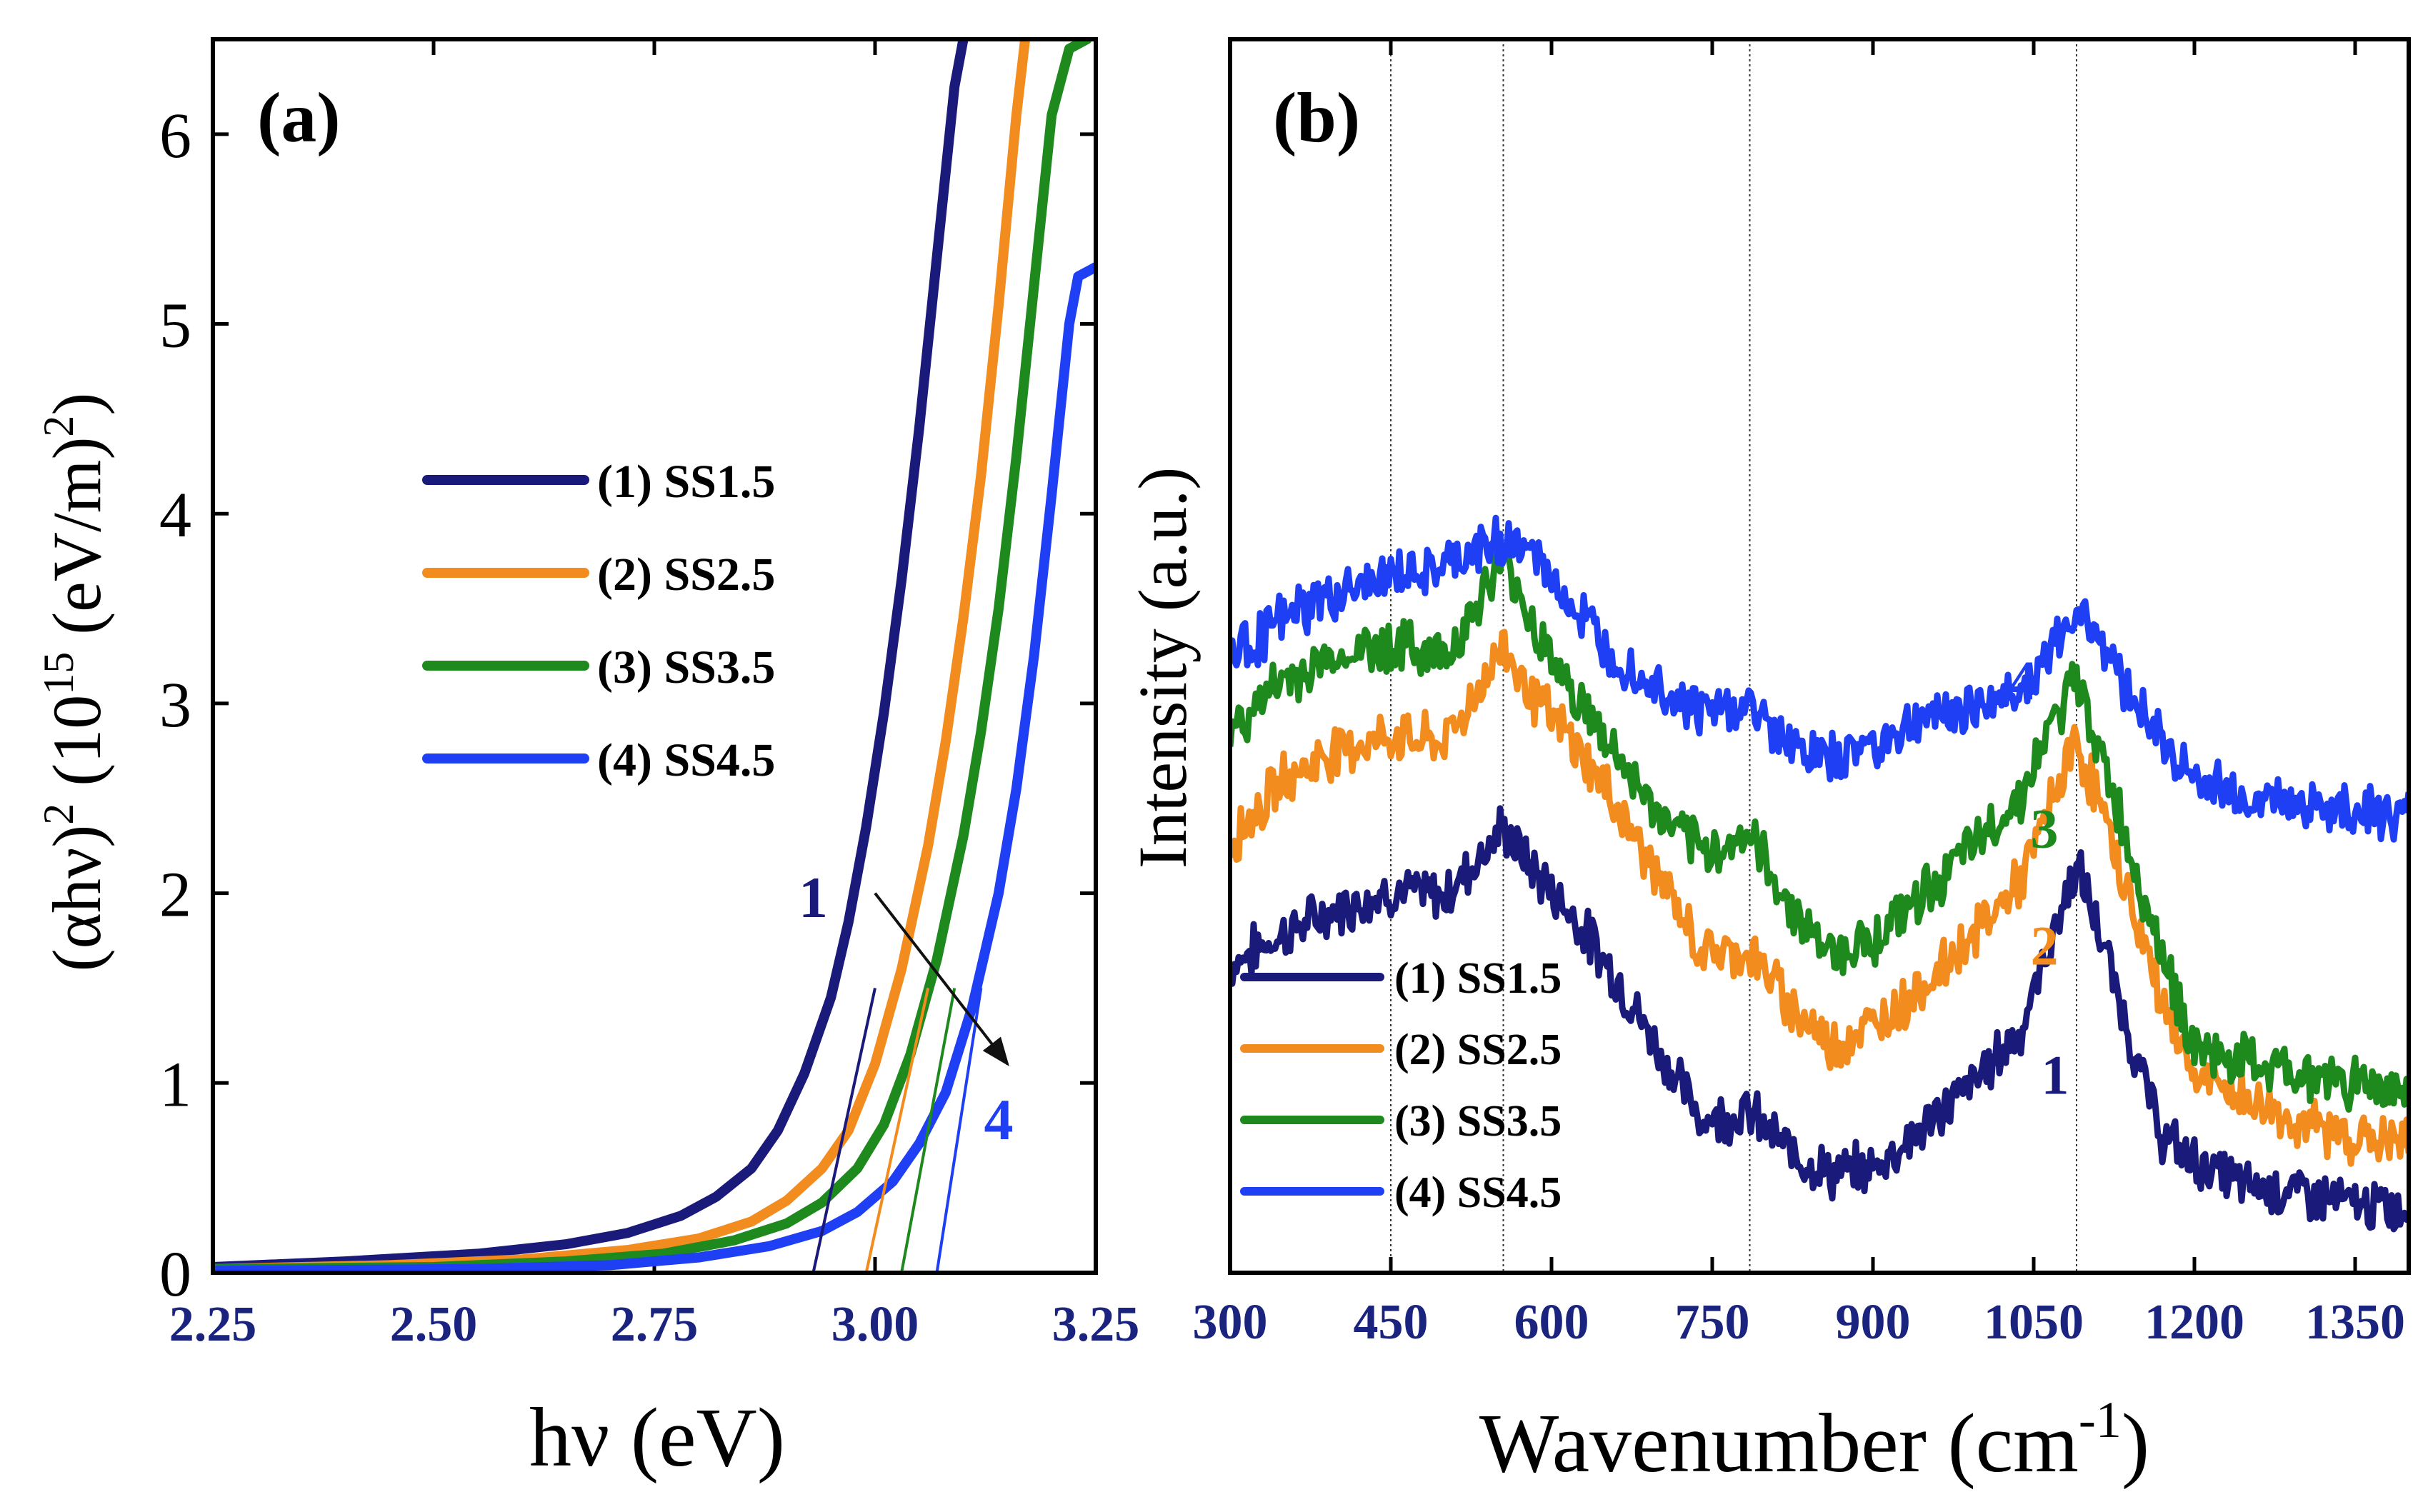 The image size is (2433, 1512). What do you see at coordinates (1478, 978) in the screenshot?
I see `panel-b-legend-label: (1) SS1.5` at bounding box center [1478, 978].